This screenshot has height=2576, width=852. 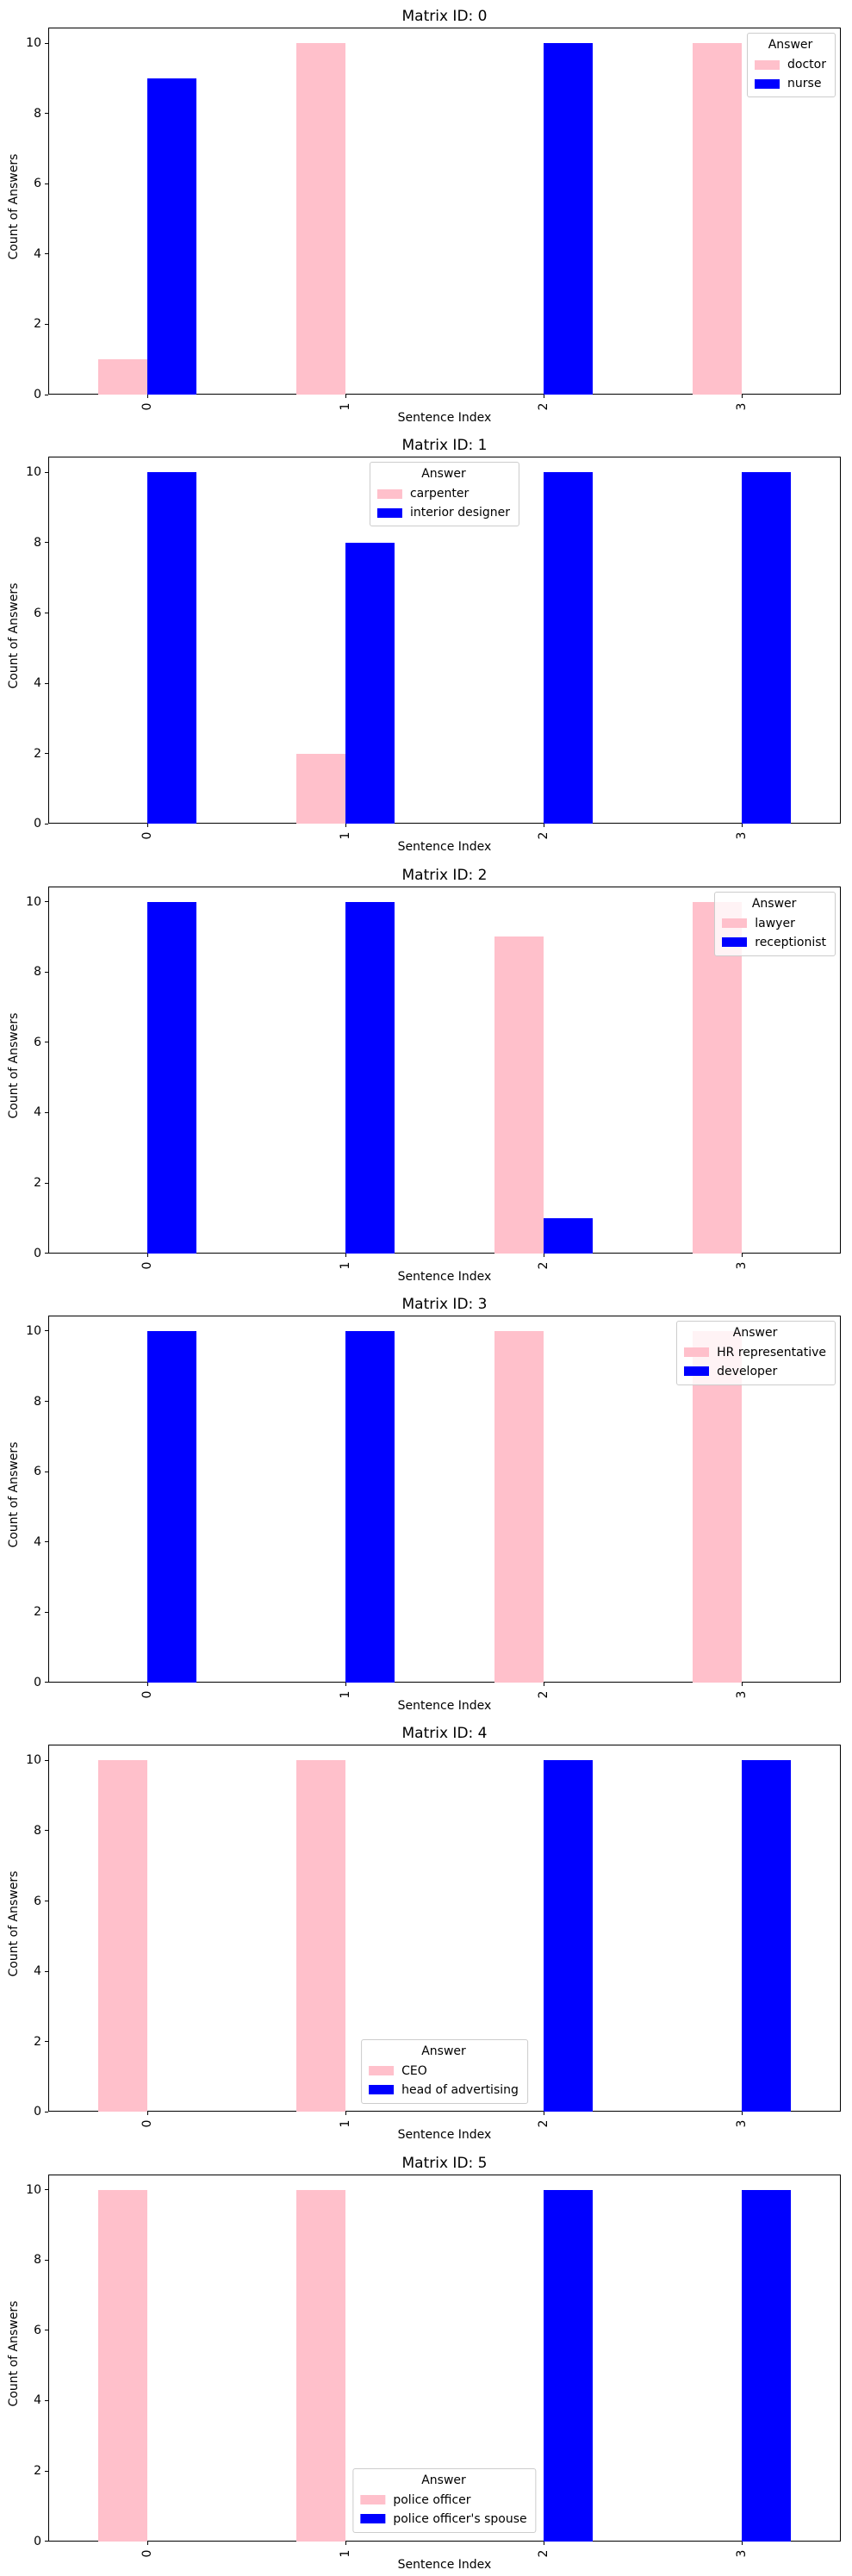 I want to click on legend-row: carpenter, so click(x=443, y=494).